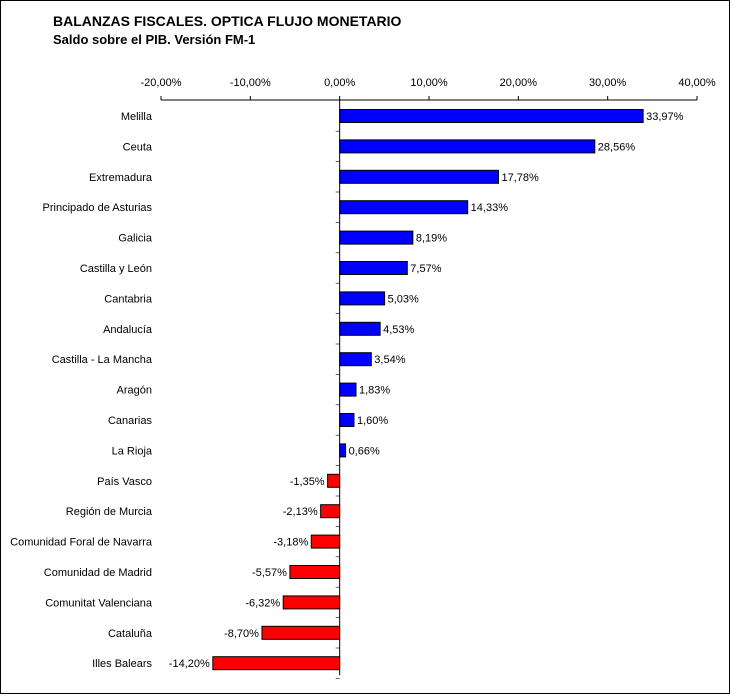 Image resolution: width=730 pixels, height=696 pixels. Describe the element at coordinates (109, 512) in the screenshot. I see `category-label: Región de Murcia` at that location.